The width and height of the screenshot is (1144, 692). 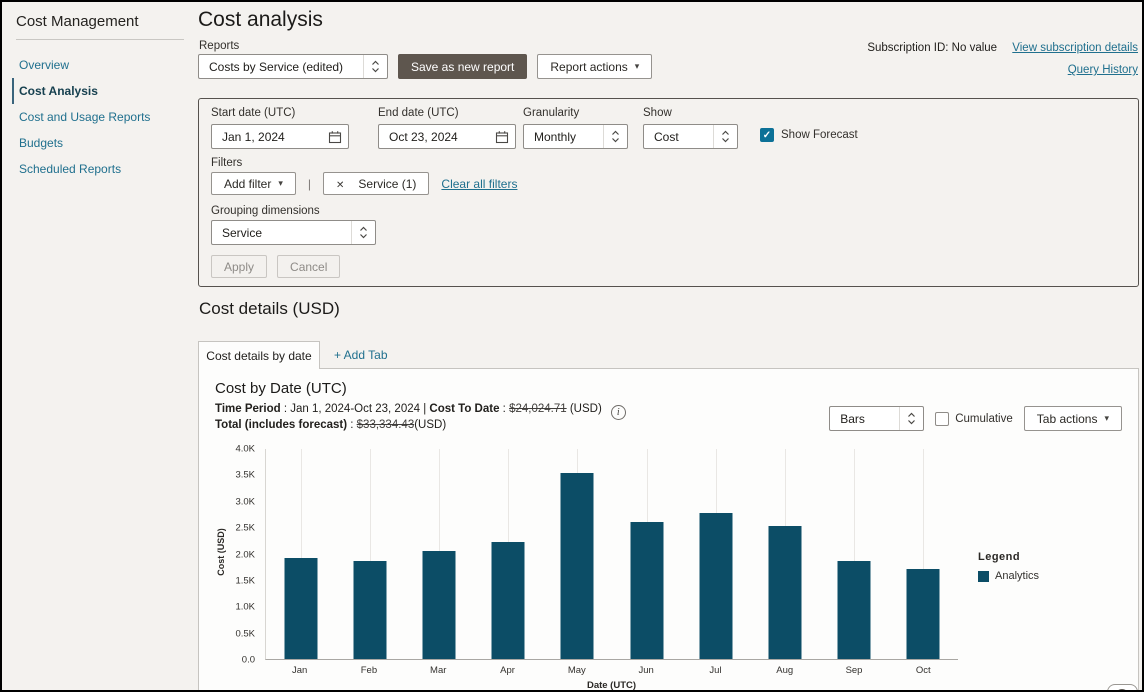 I want to click on add-tab-button: + Add Tab, so click(x=361, y=355).